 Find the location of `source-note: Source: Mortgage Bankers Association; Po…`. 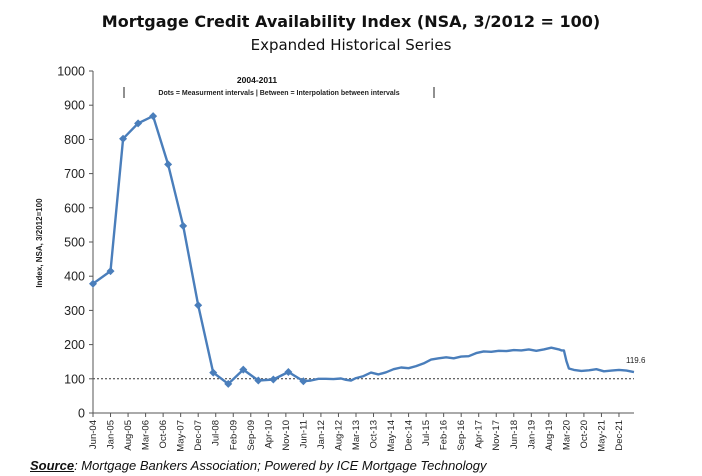

source-note: Source: Mortgage Bankers Association; Po… is located at coordinates (258, 465).